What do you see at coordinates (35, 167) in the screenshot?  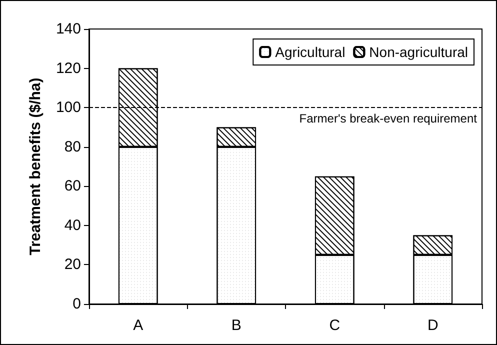 I see `y-axis-title: Treatment benefits ($/ha)` at bounding box center [35, 167].